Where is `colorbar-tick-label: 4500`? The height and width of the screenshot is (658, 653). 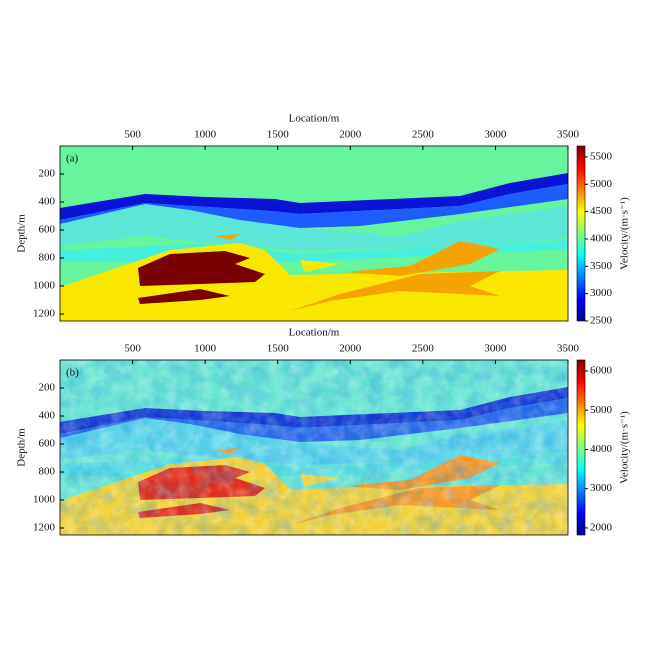 colorbar-tick-label: 4500 is located at coordinates (601, 211).